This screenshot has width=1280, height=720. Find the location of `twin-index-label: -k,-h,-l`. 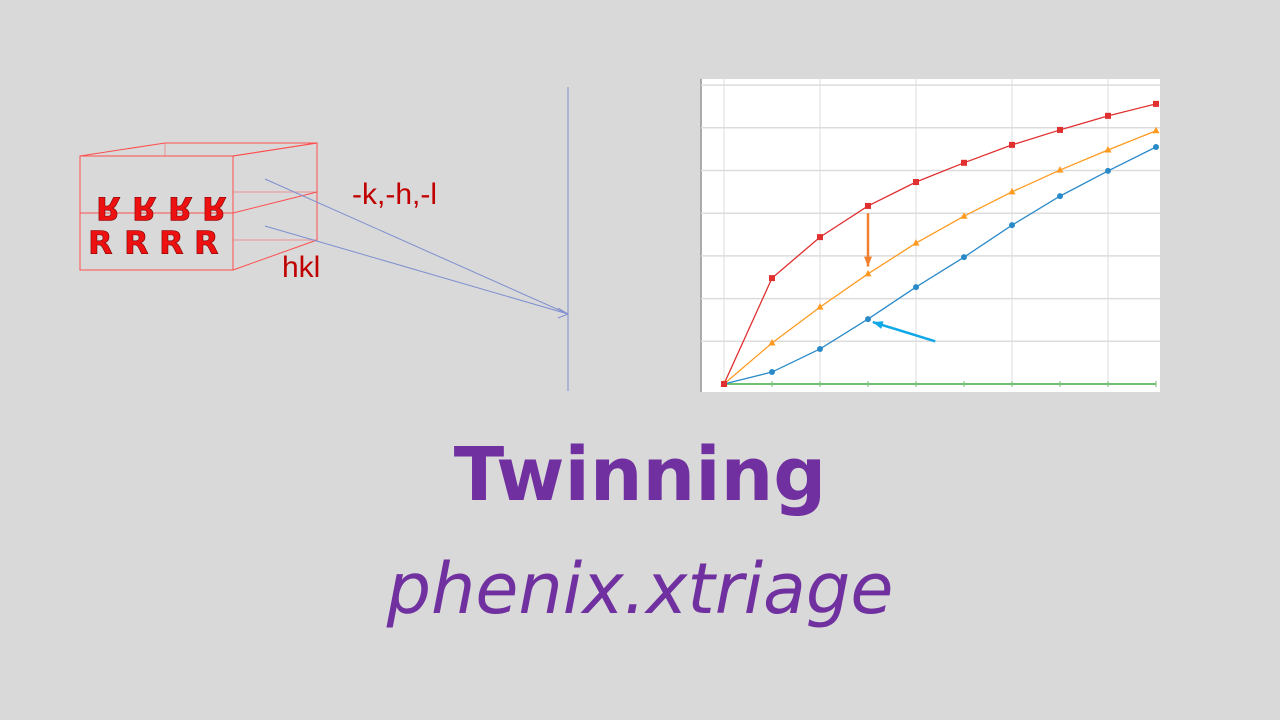

twin-index-label: -k,-h,-l is located at coordinates (394, 194).